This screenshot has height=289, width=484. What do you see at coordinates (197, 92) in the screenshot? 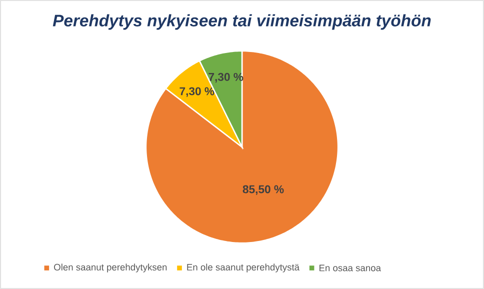
I see `data-label: 7,30 %` at bounding box center [197, 92].